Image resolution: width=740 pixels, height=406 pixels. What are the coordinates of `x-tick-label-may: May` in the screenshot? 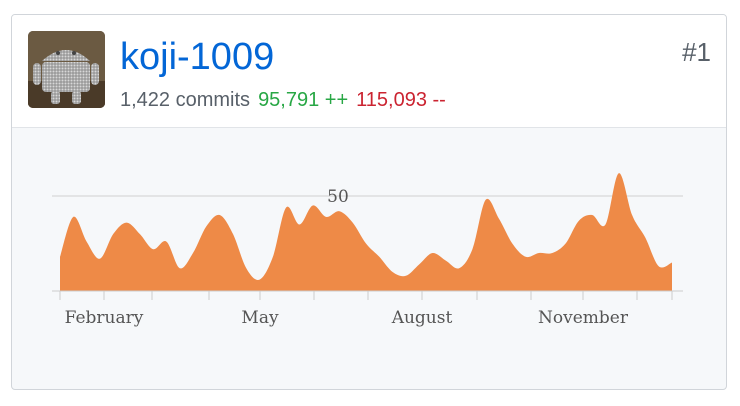 It's located at (260, 318).